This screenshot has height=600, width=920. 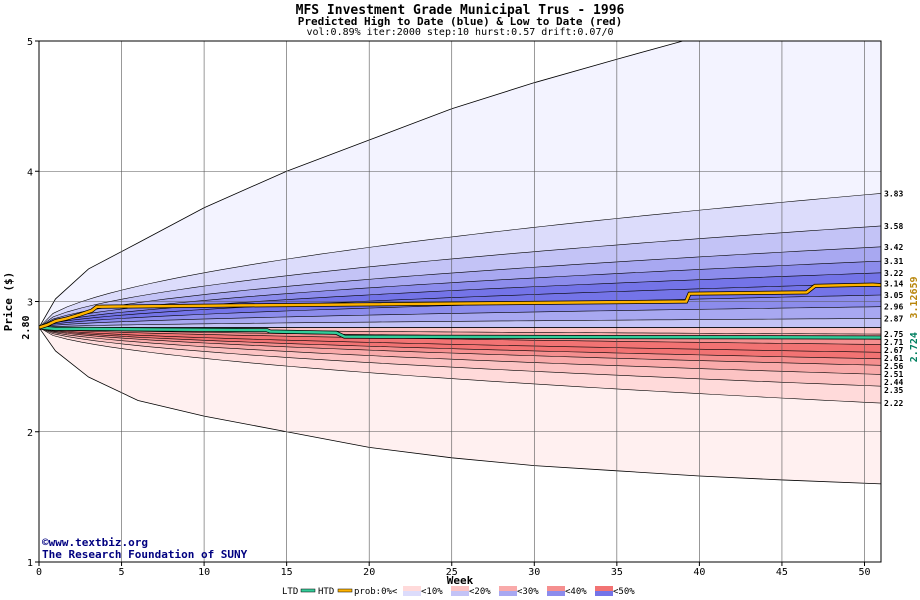 What do you see at coordinates (8, 302) in the screenshot?
I see `y-axis-title: Price ($)` at bounding box center [8, 302].